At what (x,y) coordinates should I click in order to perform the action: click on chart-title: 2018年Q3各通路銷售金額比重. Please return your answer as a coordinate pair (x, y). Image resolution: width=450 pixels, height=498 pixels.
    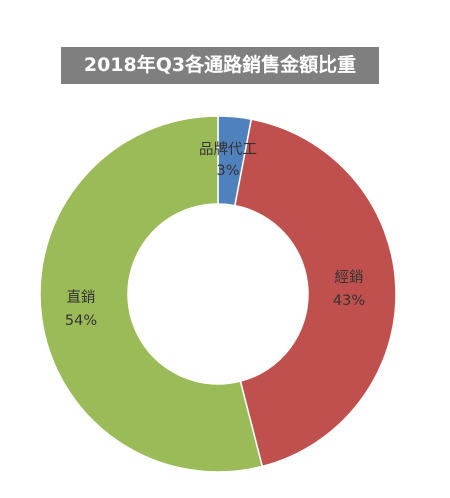
    Looking at the image, I should click on (220, 65).